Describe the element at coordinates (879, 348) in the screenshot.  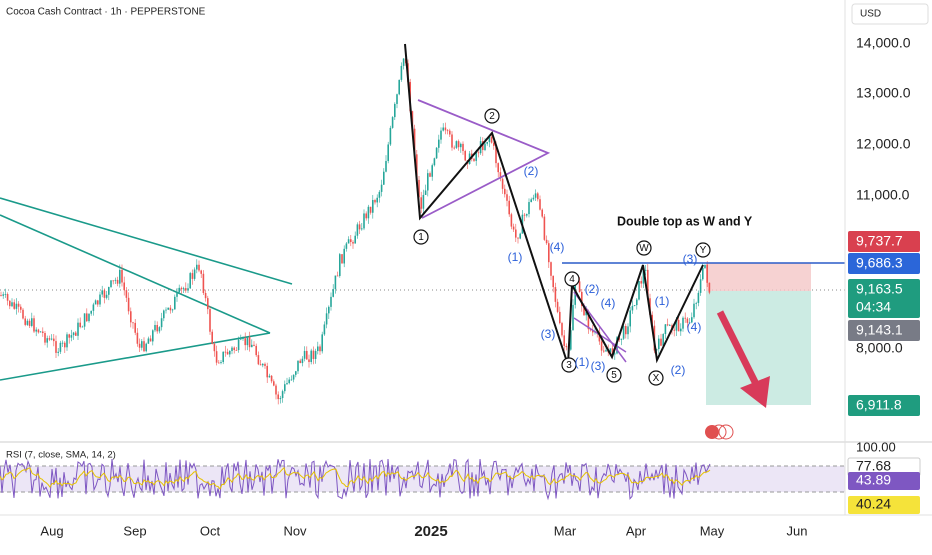
I see `price-label: 8,000.0` at that location.